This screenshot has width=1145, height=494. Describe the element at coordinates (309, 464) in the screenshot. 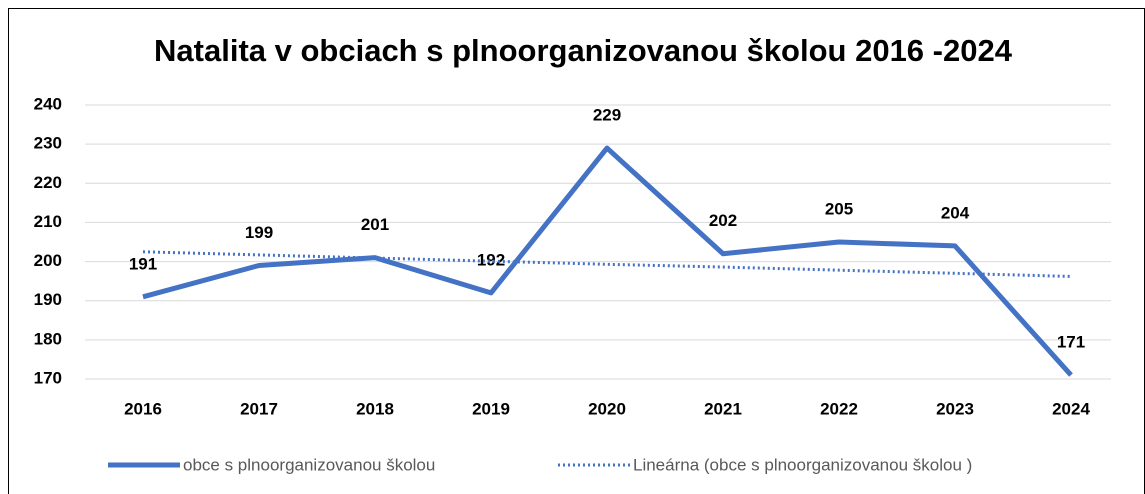

I see `legend-label: obce s plnoorganizovanou školou` at that location.